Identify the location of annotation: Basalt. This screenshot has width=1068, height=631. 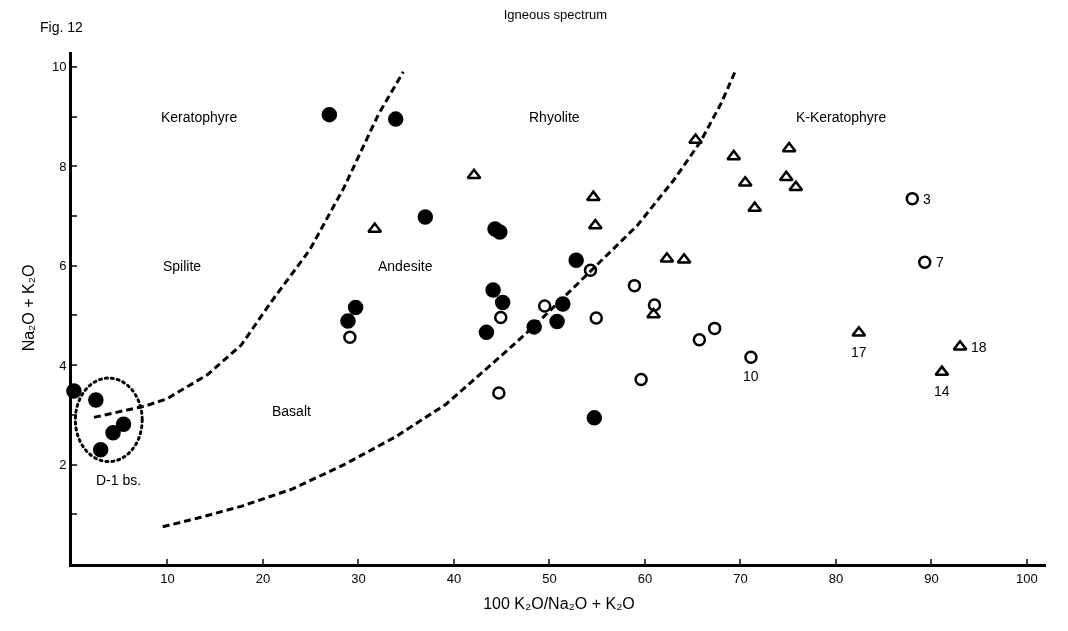
(292, 411).